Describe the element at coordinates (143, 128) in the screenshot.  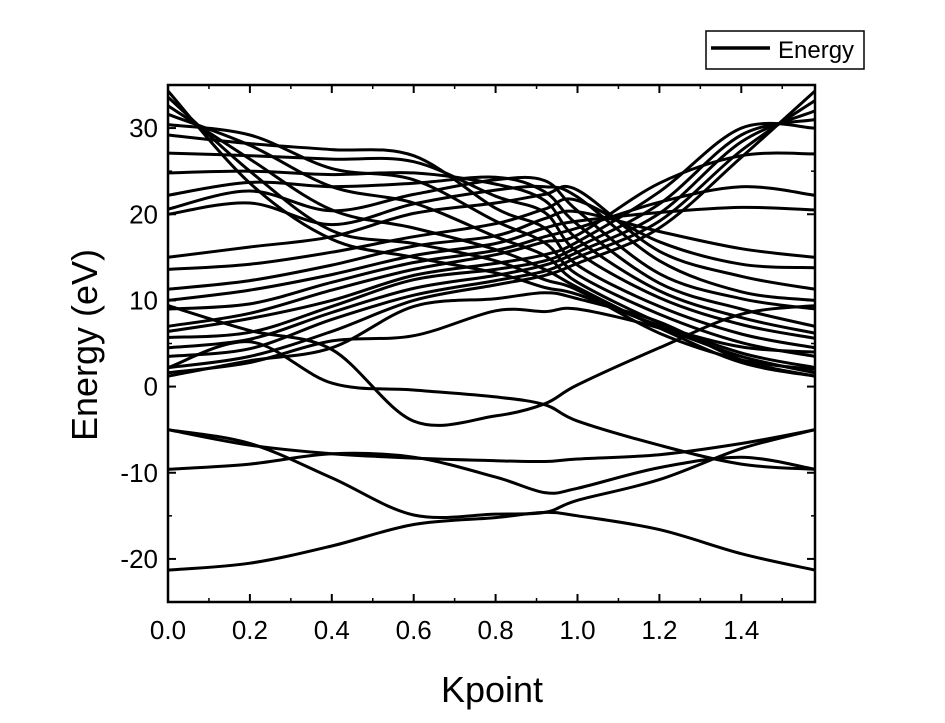
I see `y-tick-label: 30` at that location.